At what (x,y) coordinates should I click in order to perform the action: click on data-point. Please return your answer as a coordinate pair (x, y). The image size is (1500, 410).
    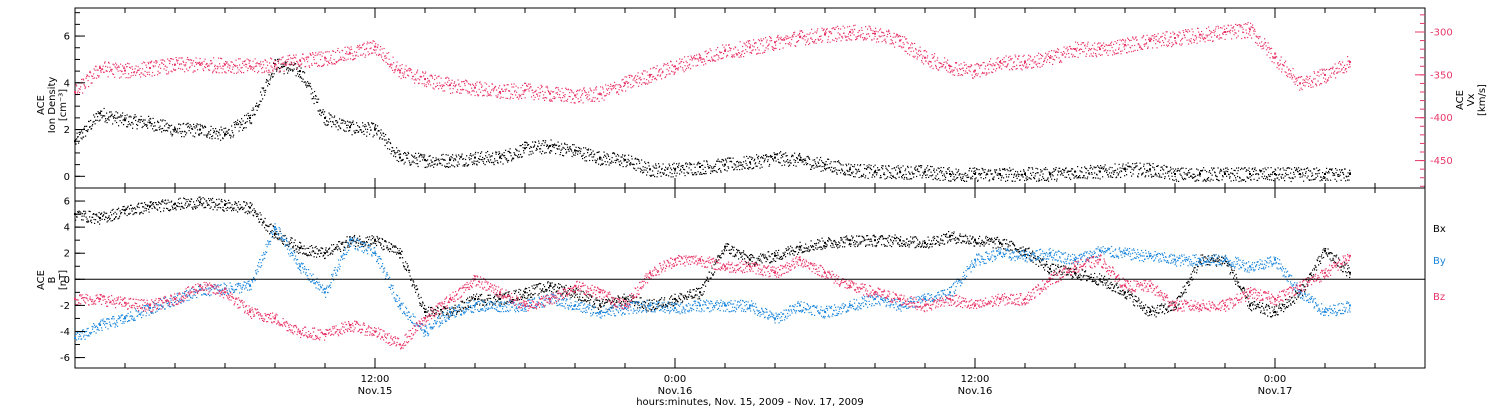
    Looking at the image, I should click on (775, 157).